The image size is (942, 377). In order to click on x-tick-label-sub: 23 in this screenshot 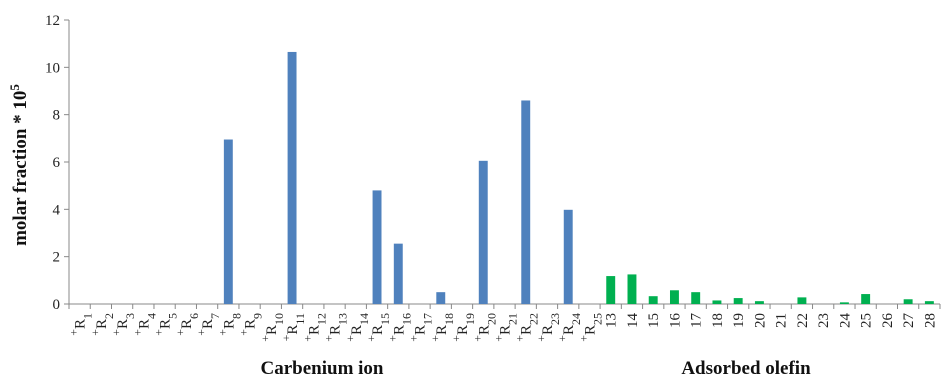, I will do `click(555, 319)`.